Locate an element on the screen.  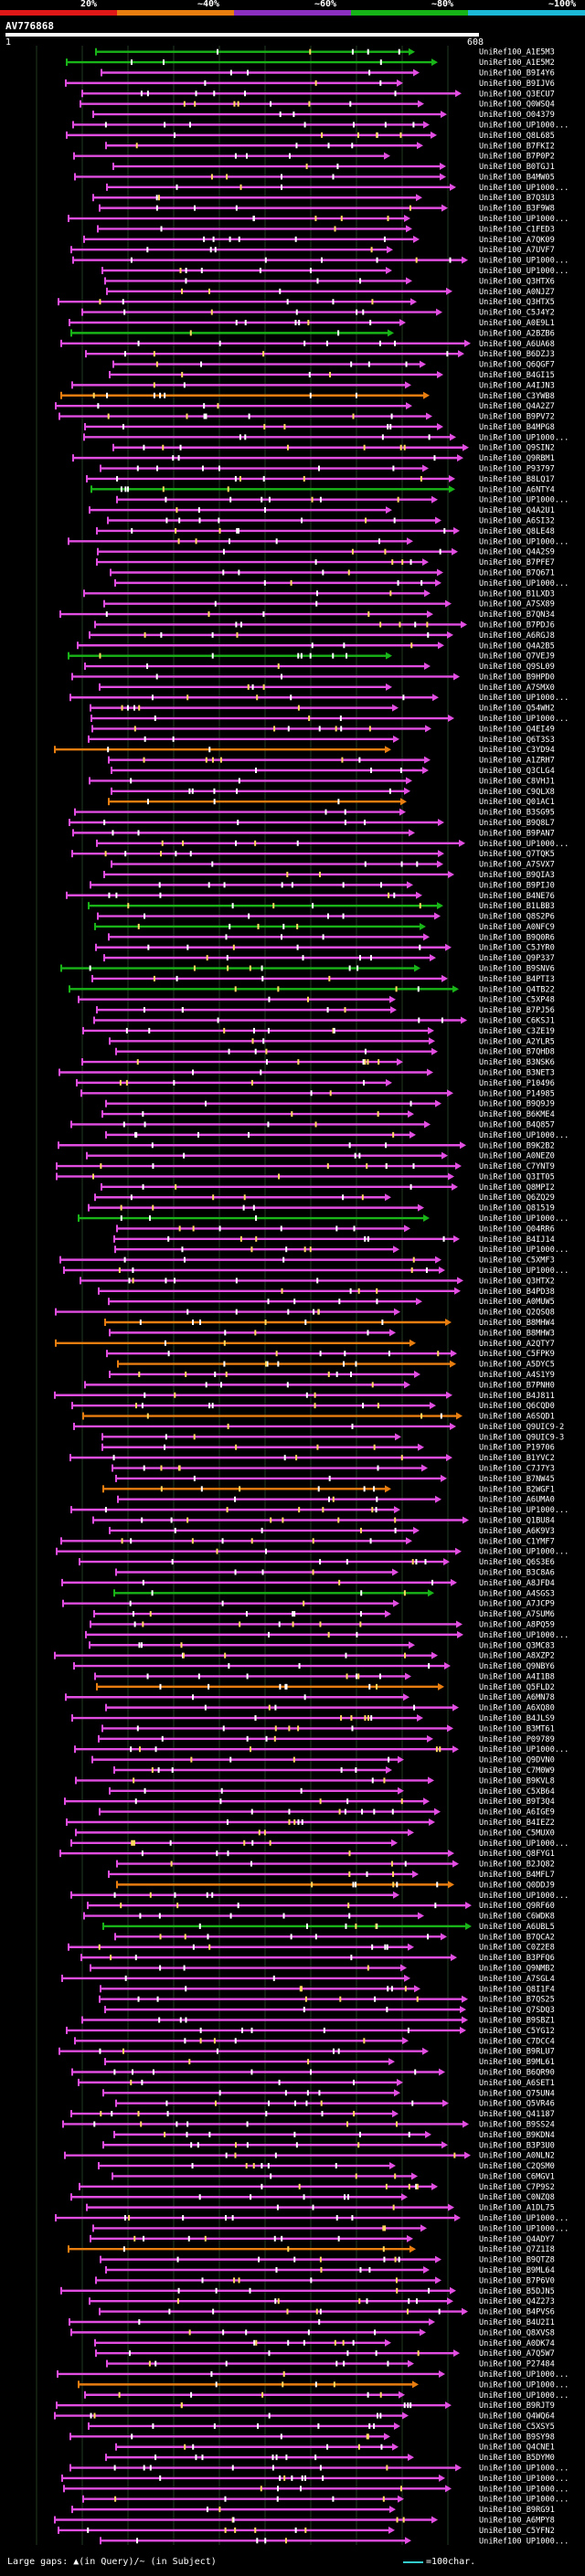
hit-label: UniRef100_B9T3Q4 is located at coordinates (517, 1802).